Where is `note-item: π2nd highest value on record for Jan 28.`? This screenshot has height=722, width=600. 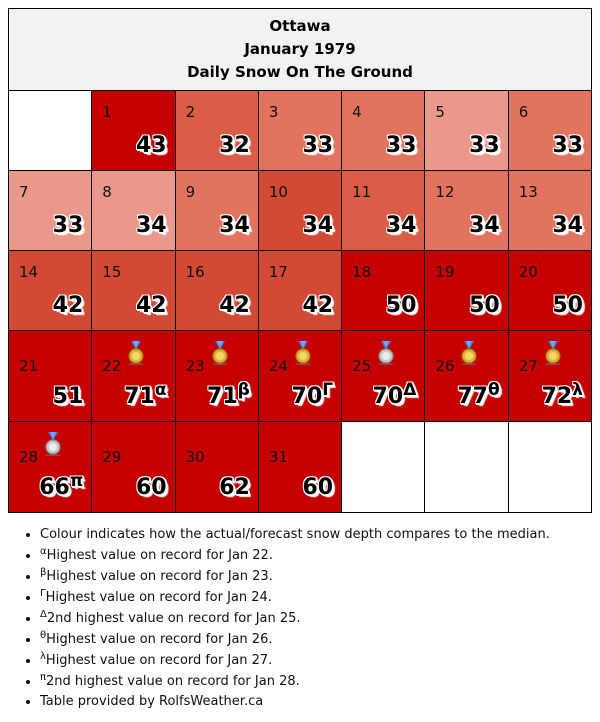
note-item: π2nd highest value on record for Jan 28. is located at coordinates (295, 681).